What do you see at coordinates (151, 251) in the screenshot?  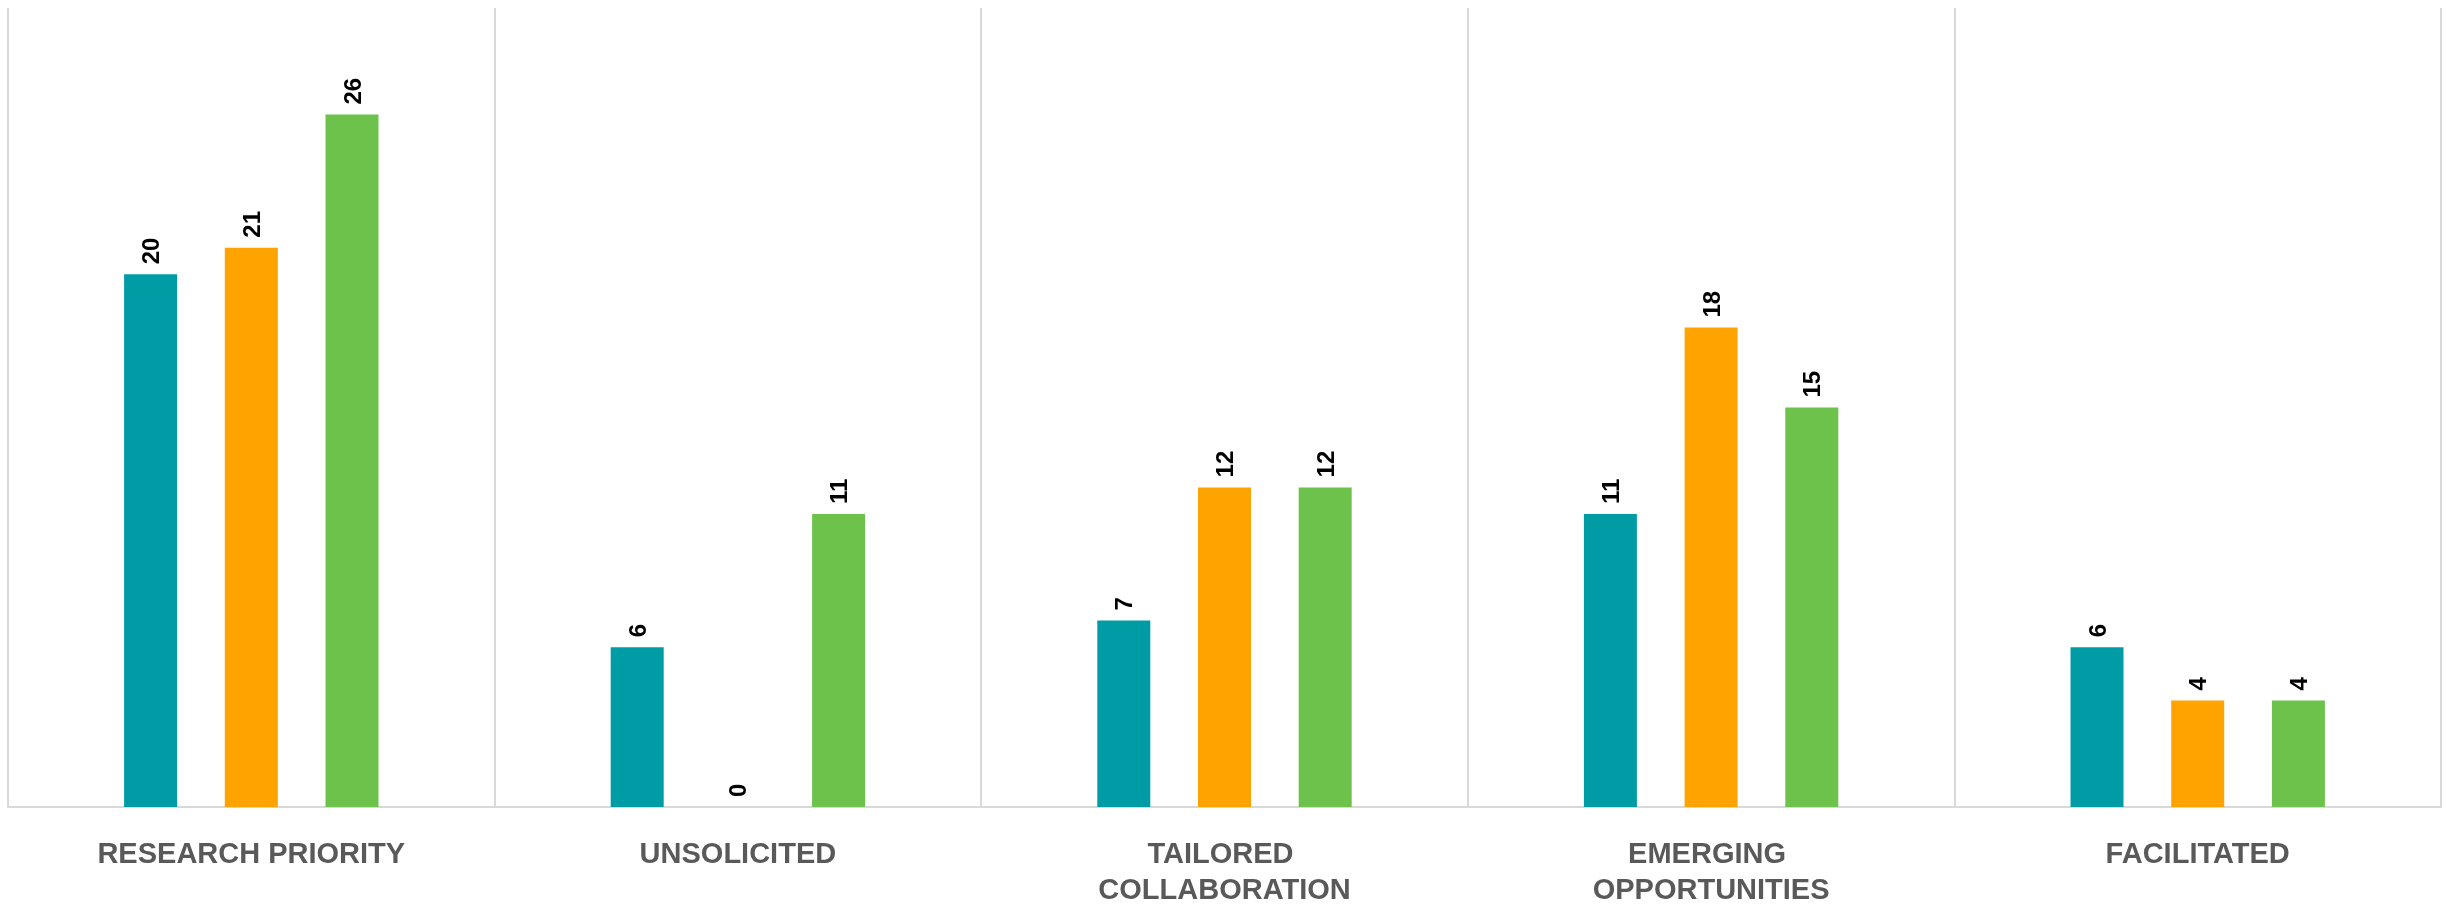 I see `data-label: 20` at bounding box center [151, 251].